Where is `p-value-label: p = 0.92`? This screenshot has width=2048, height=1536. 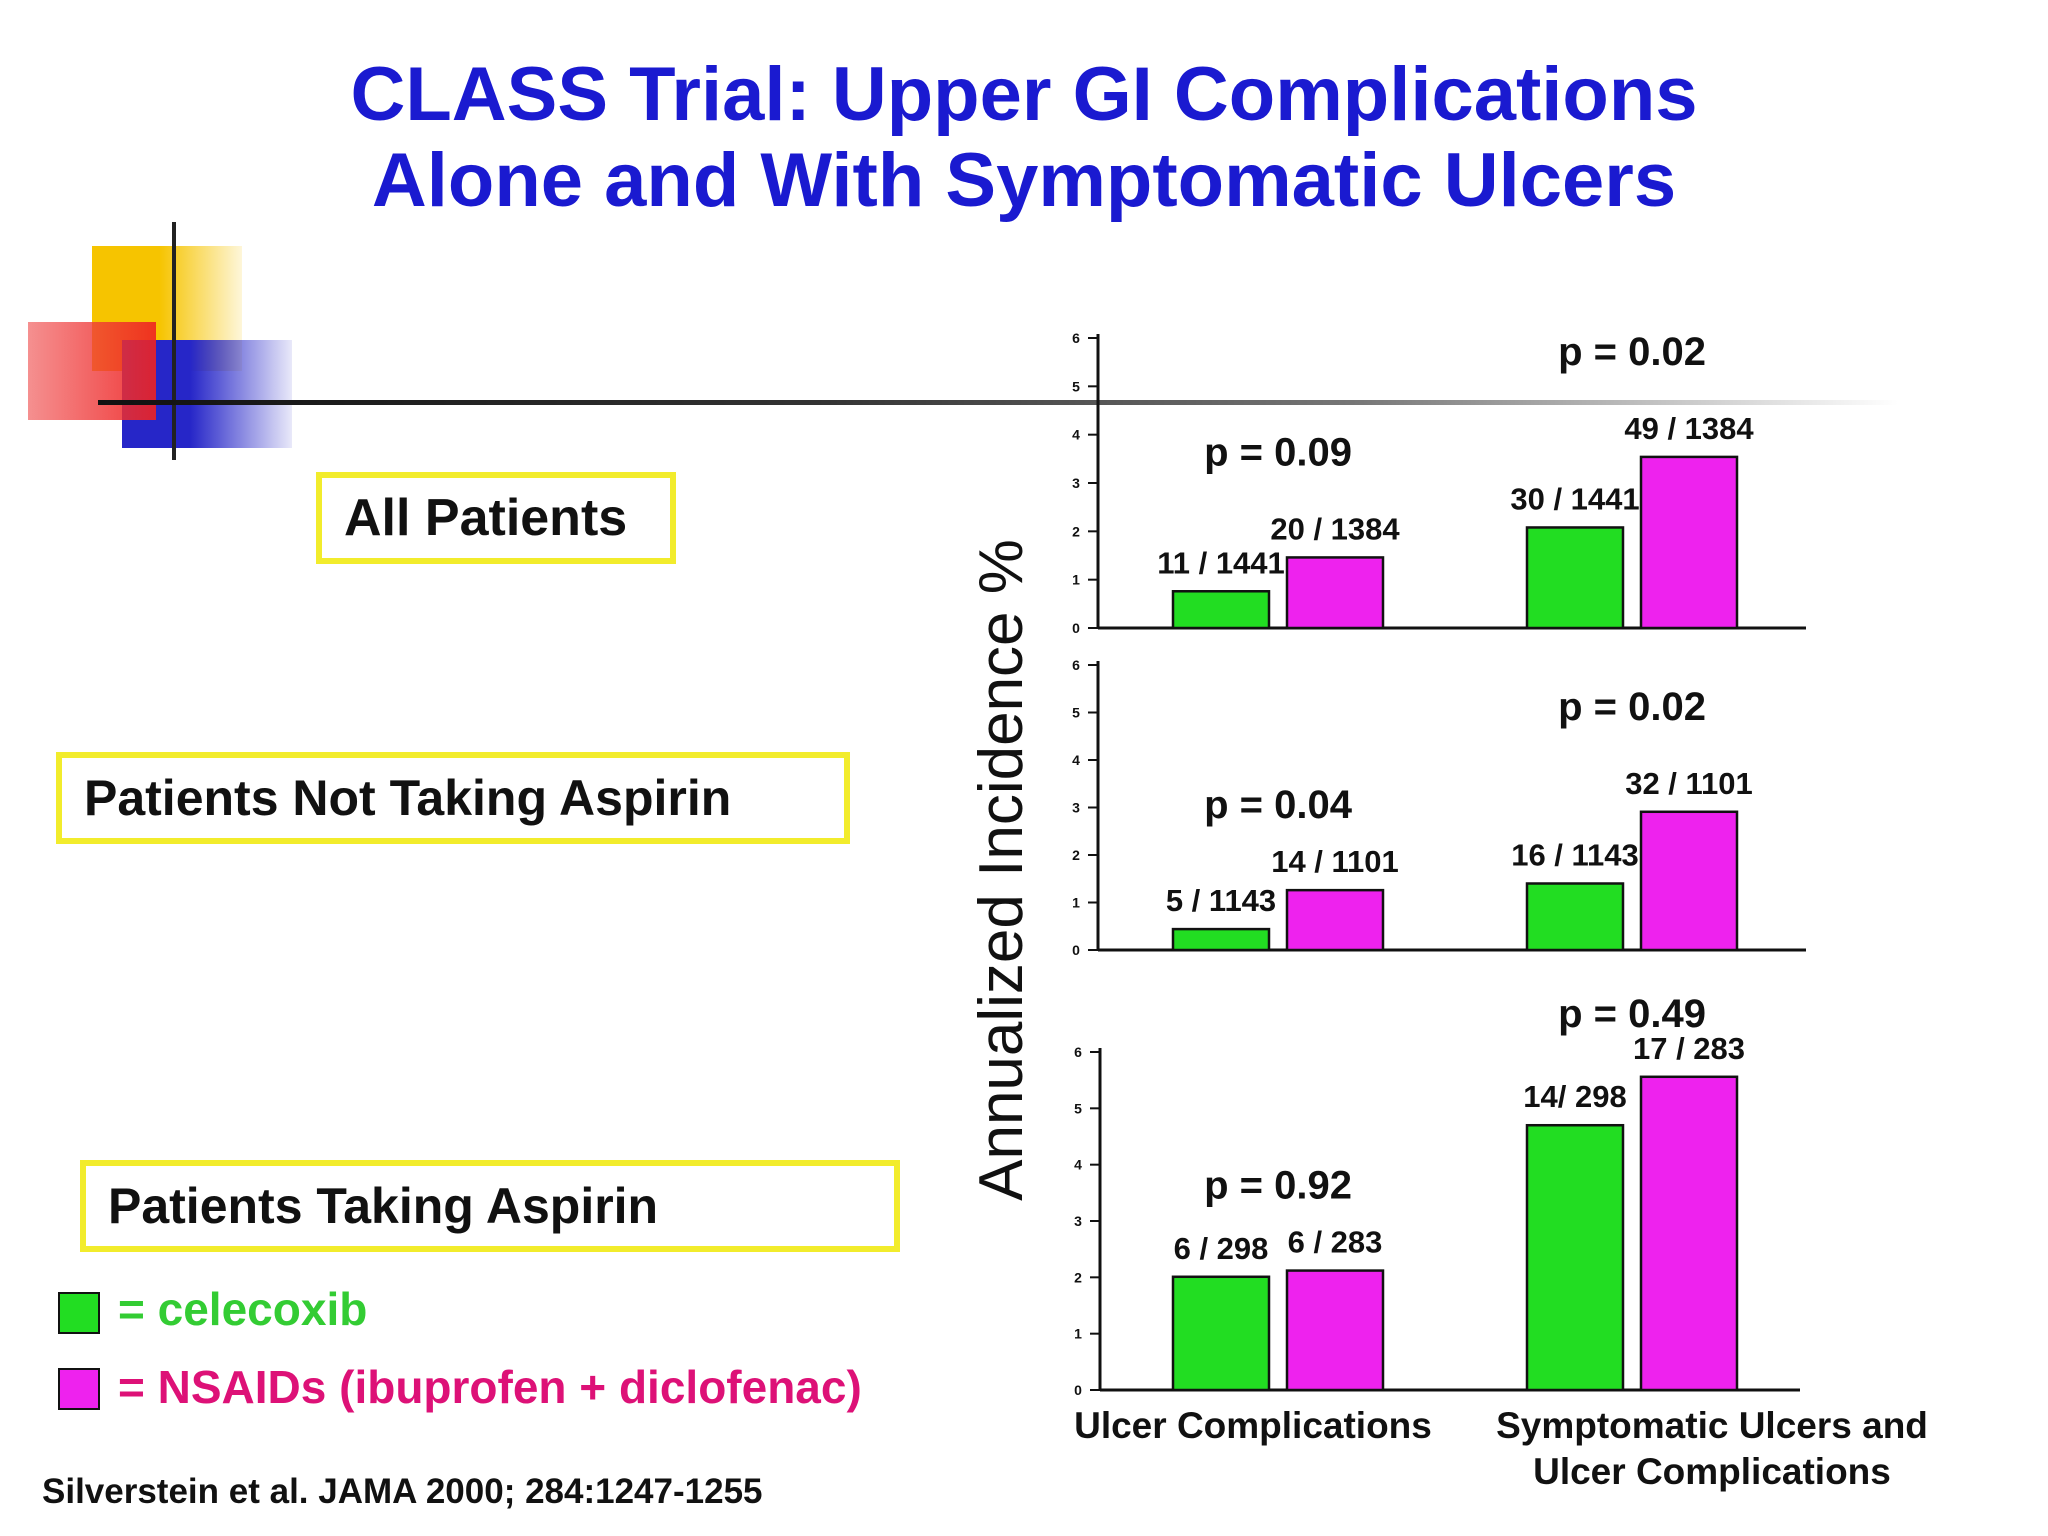 p-value-label: p = 0.92 is located at coordinates (1278, 1186).